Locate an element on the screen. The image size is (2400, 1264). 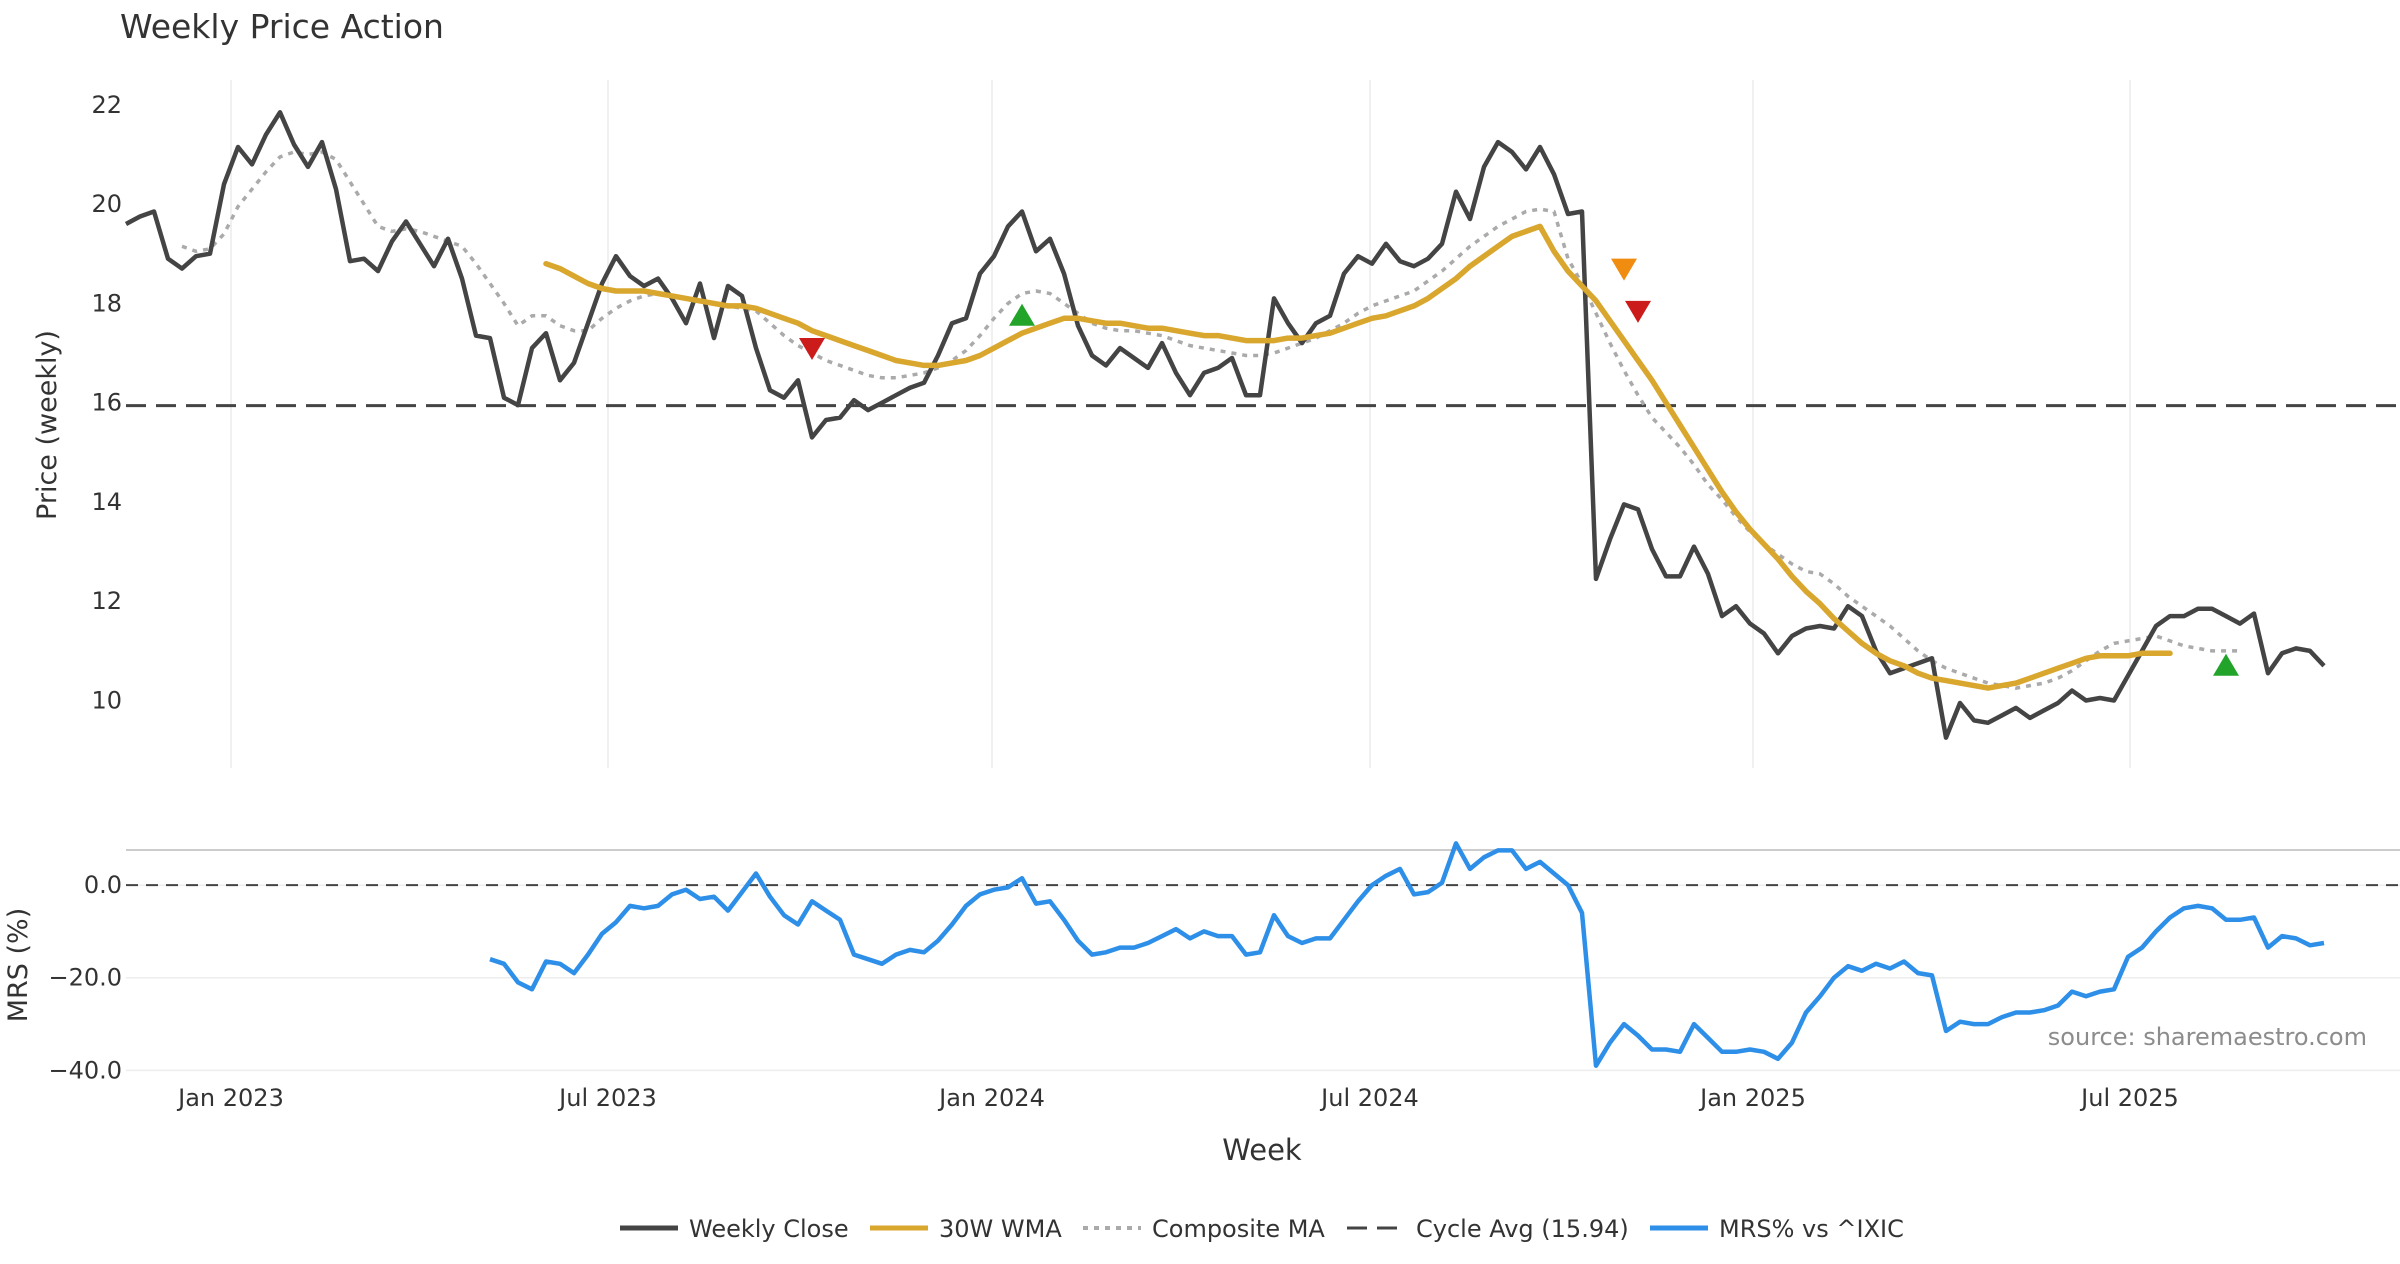
legend-item-weekly-close: Weekly Close is located at coordinates (734, 1229).